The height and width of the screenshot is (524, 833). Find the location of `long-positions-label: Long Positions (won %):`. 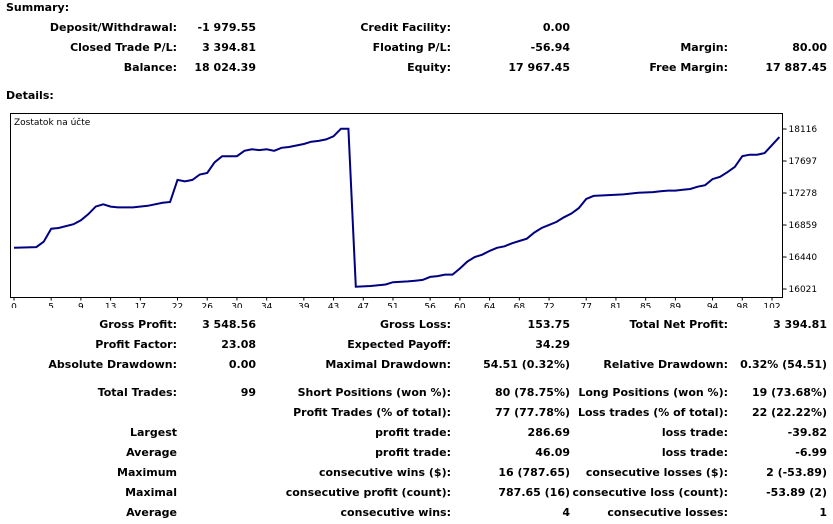

long-positions-label: Long Positions (won %): is located at coordinates (653, 392).